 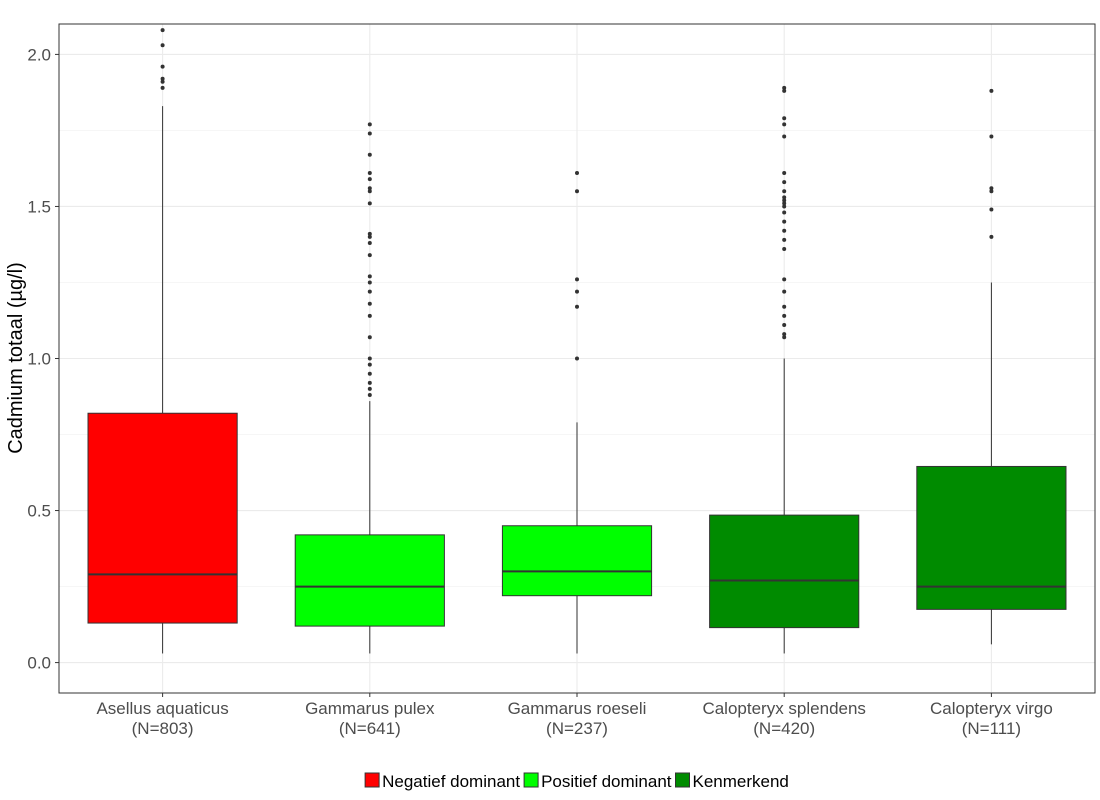 I want to click on x-tick-label: Calopteryx virgo, so click(x=991, y=708).